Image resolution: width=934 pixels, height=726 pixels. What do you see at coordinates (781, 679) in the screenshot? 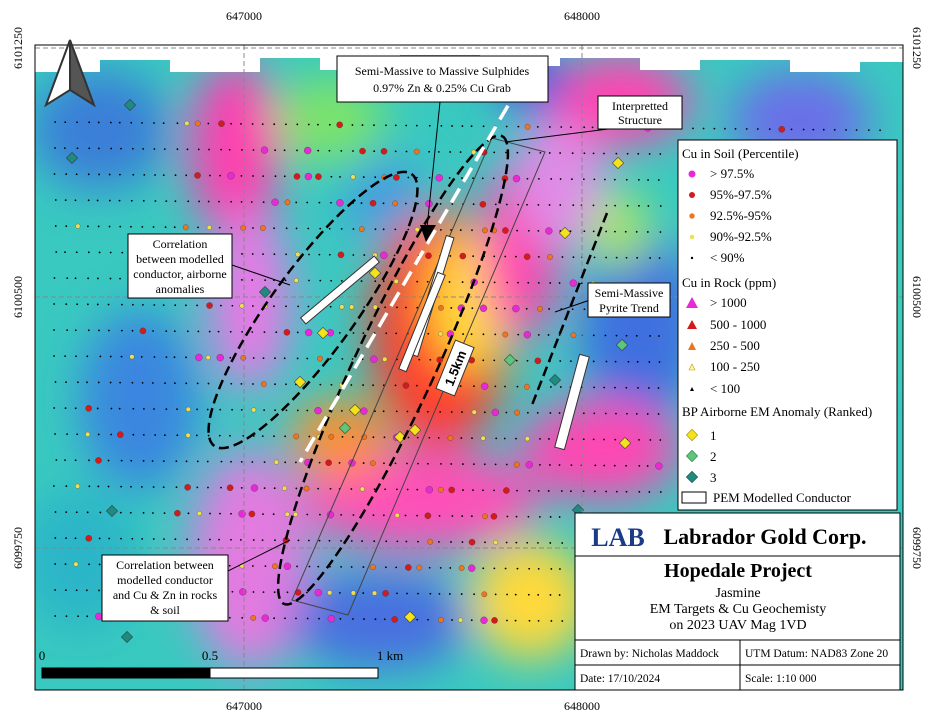
I see `scale-text: Scale: 1:10 000` at bounding box center [781, 679].